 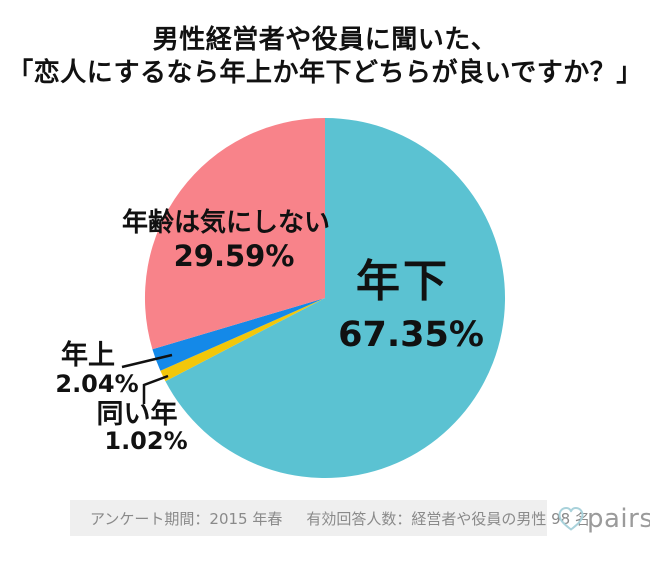 I want to click on chart-title-line2: 「恋人にするなら年上か年下どちらが良いですか？」, so click(x=325, y=73).